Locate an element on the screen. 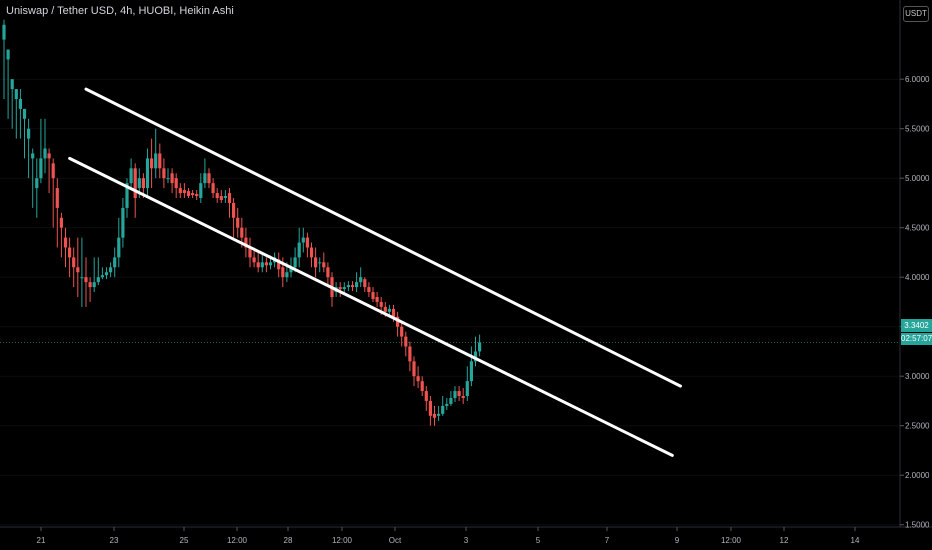  price-tick-label: 4.5000 is located at coordinates (917, 228).